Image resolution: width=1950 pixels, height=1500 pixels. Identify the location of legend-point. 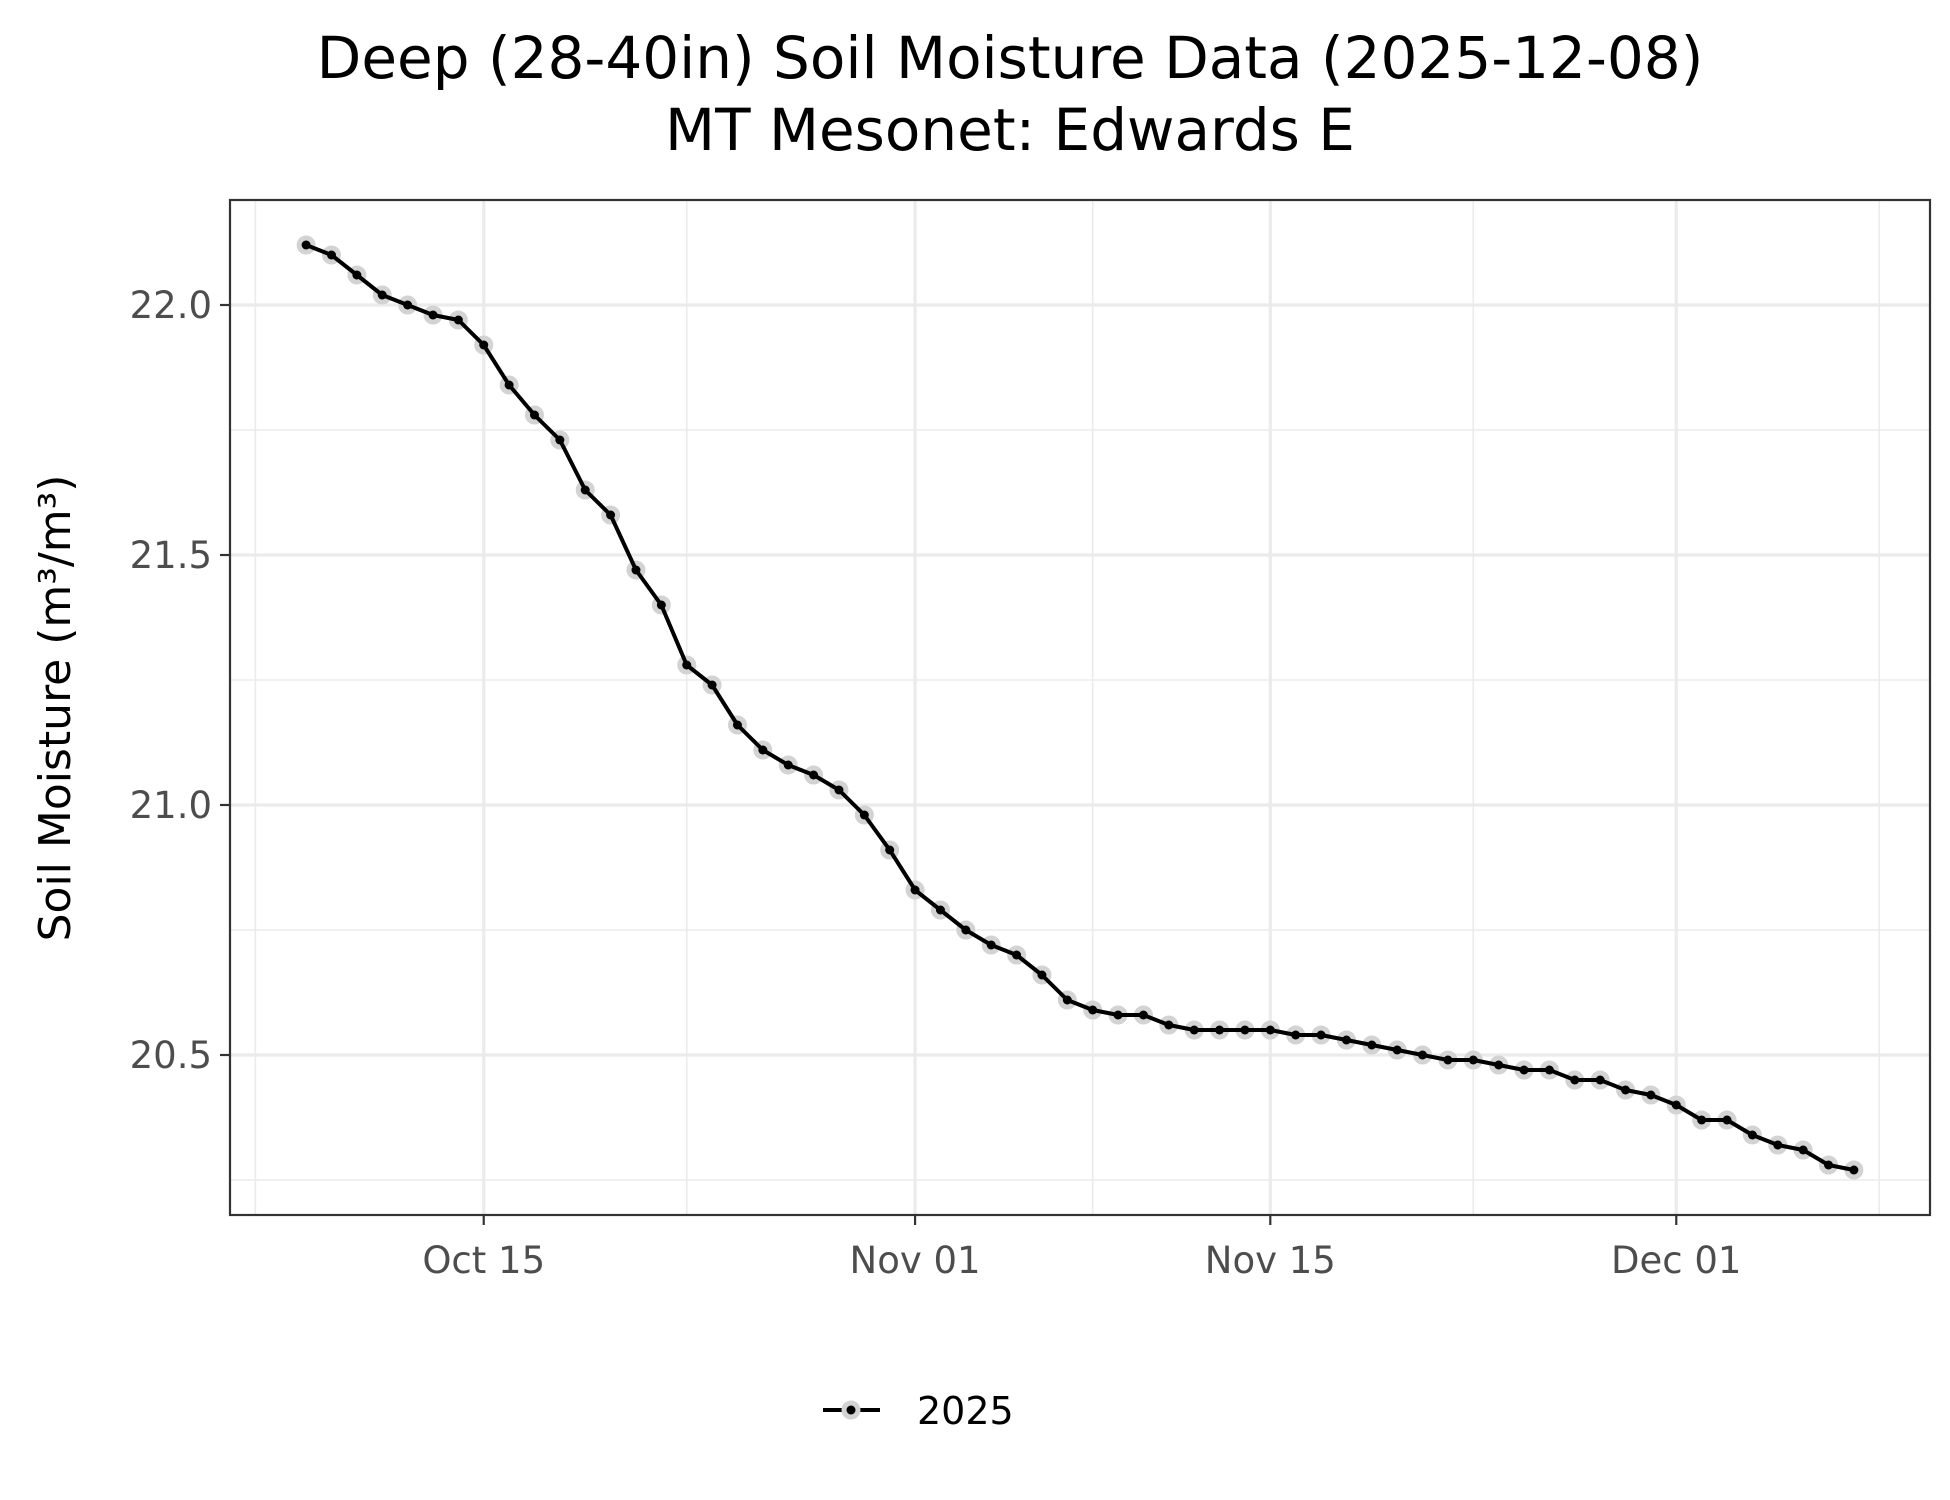
(851, 1410).